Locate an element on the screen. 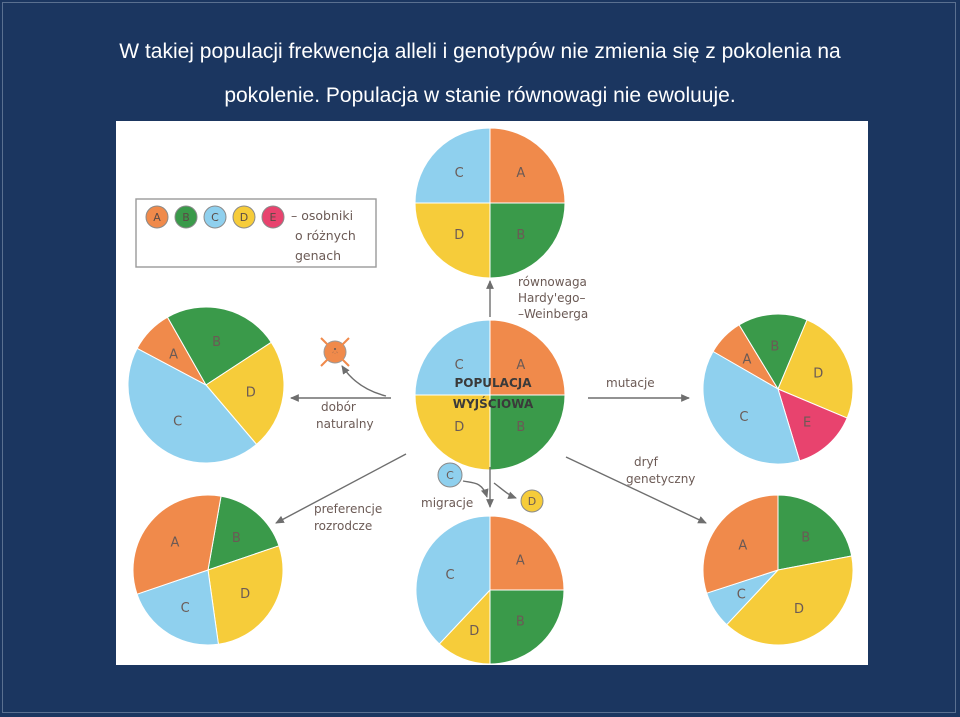 The width and height of the screenshot is (960, 717). label-natural-selection-1: dobór is located at coordinates (338, 407).